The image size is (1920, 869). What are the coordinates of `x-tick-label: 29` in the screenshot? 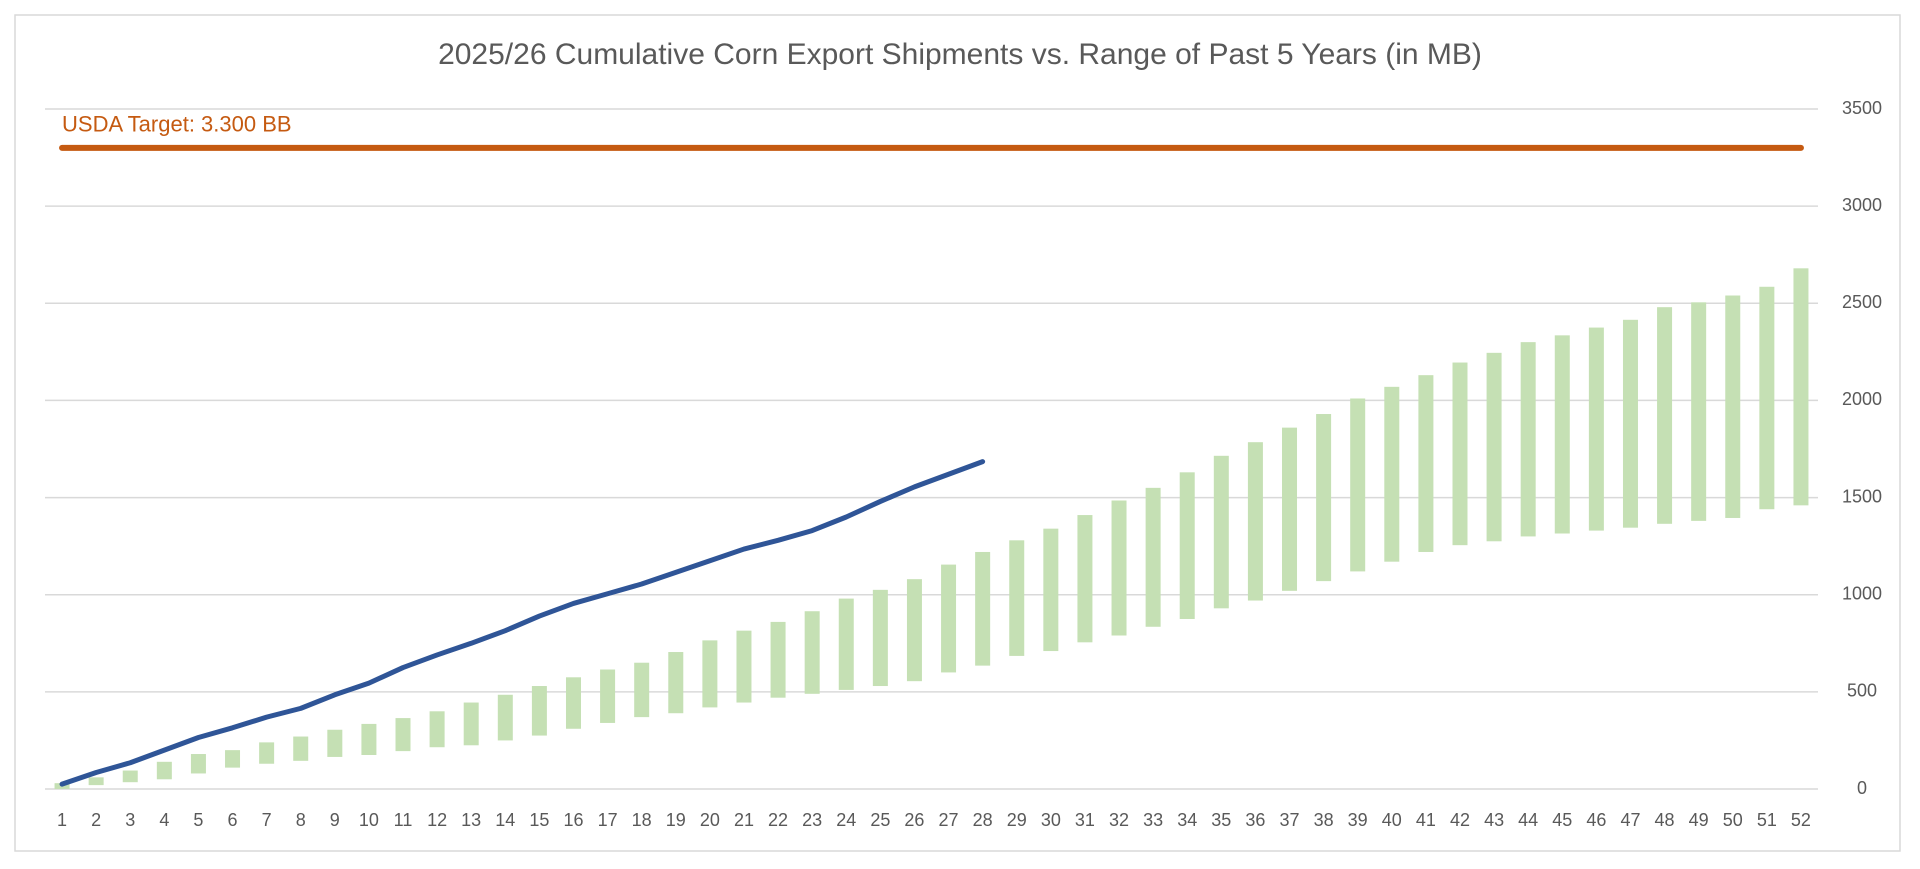 It's located at (1017, 820).